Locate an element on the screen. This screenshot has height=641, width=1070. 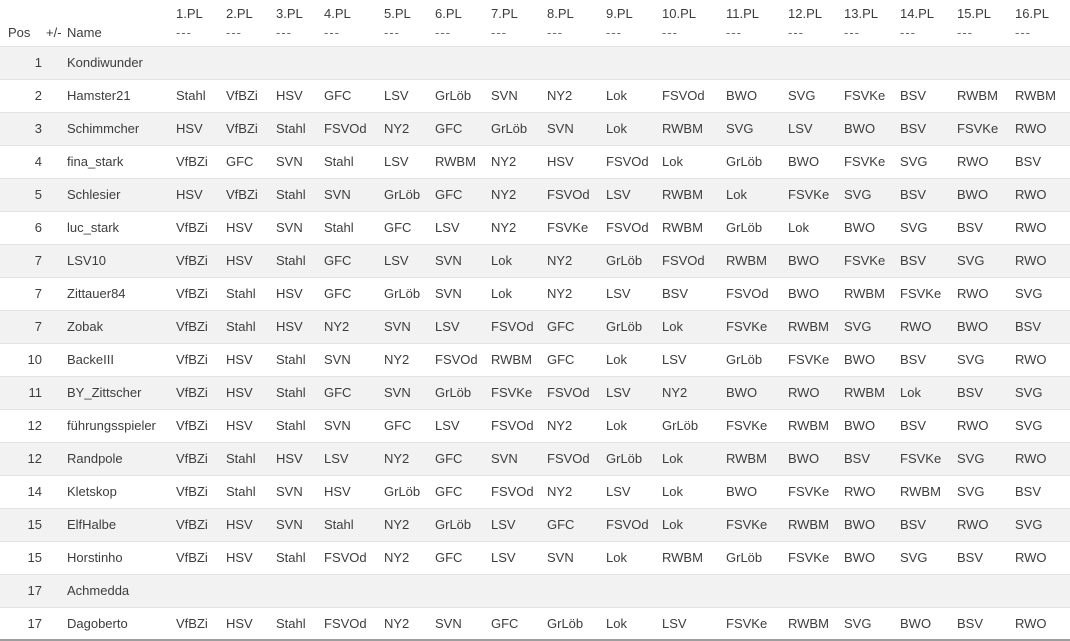
column-header-2-pl: 2.PL --- is located at coordinates (251, 23).